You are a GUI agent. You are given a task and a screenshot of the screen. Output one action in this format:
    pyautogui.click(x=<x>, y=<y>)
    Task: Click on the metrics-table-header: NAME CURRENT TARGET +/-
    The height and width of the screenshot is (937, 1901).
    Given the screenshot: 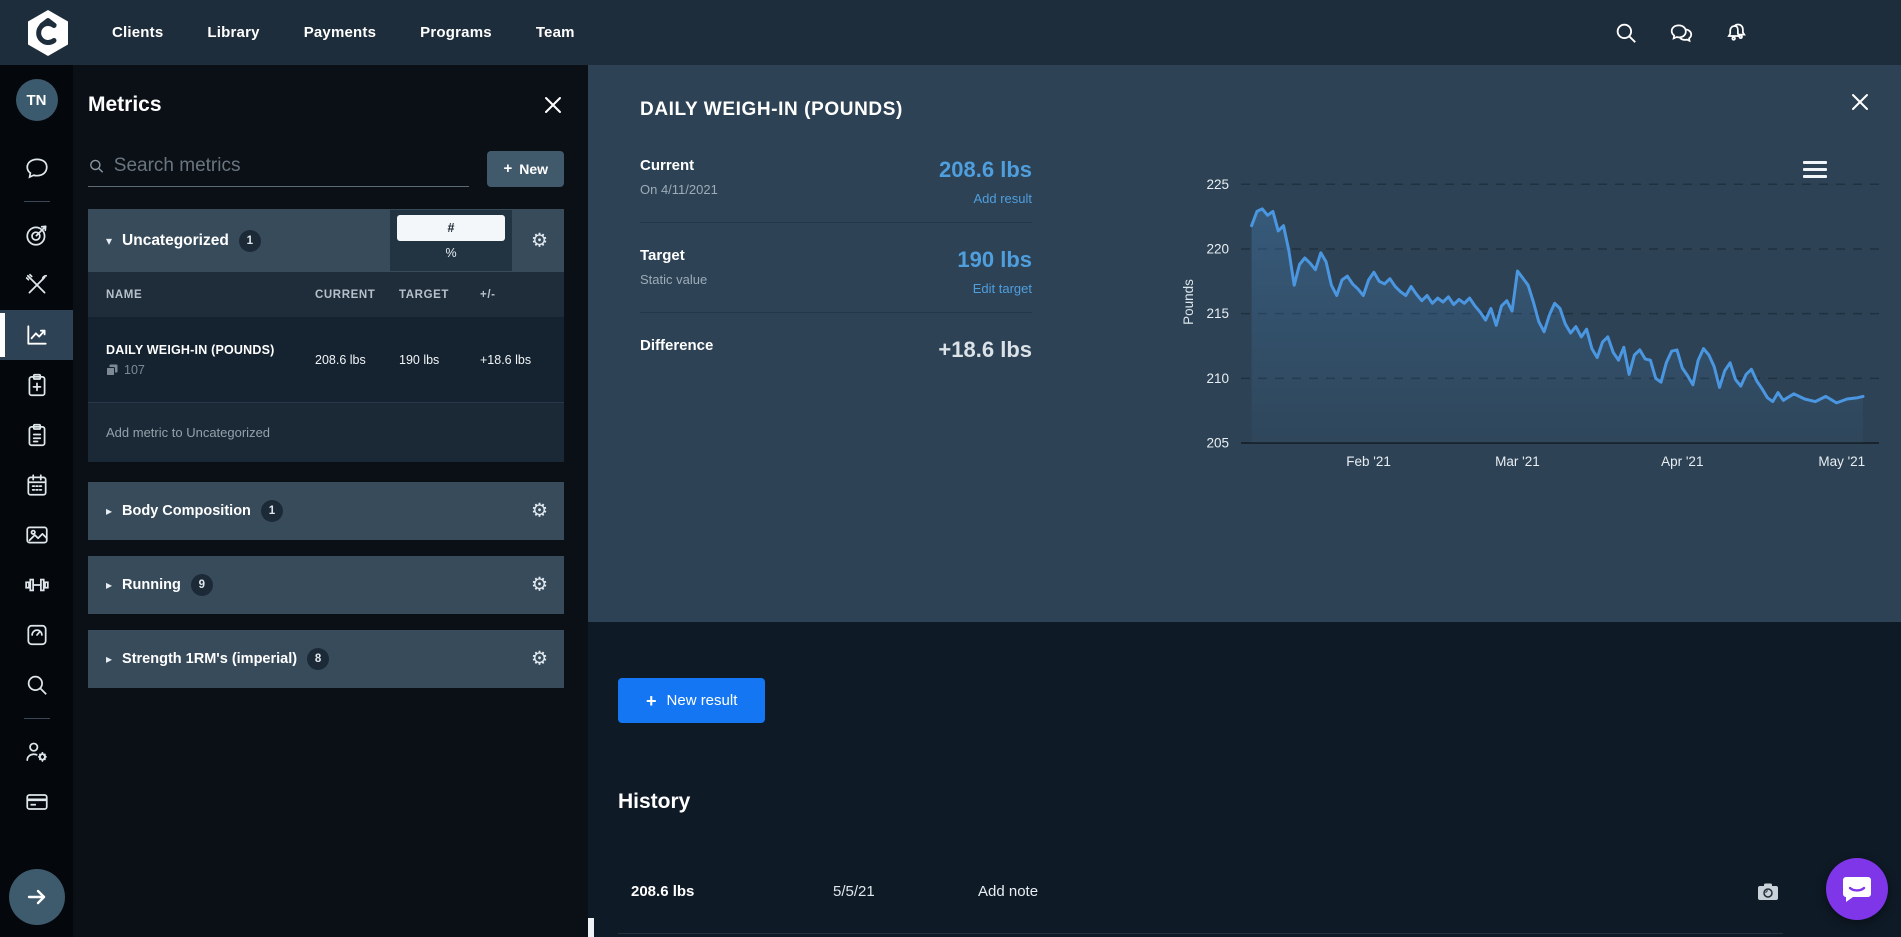 What is the action you would take?
    pyautogui.click(x=326, y=294)
    